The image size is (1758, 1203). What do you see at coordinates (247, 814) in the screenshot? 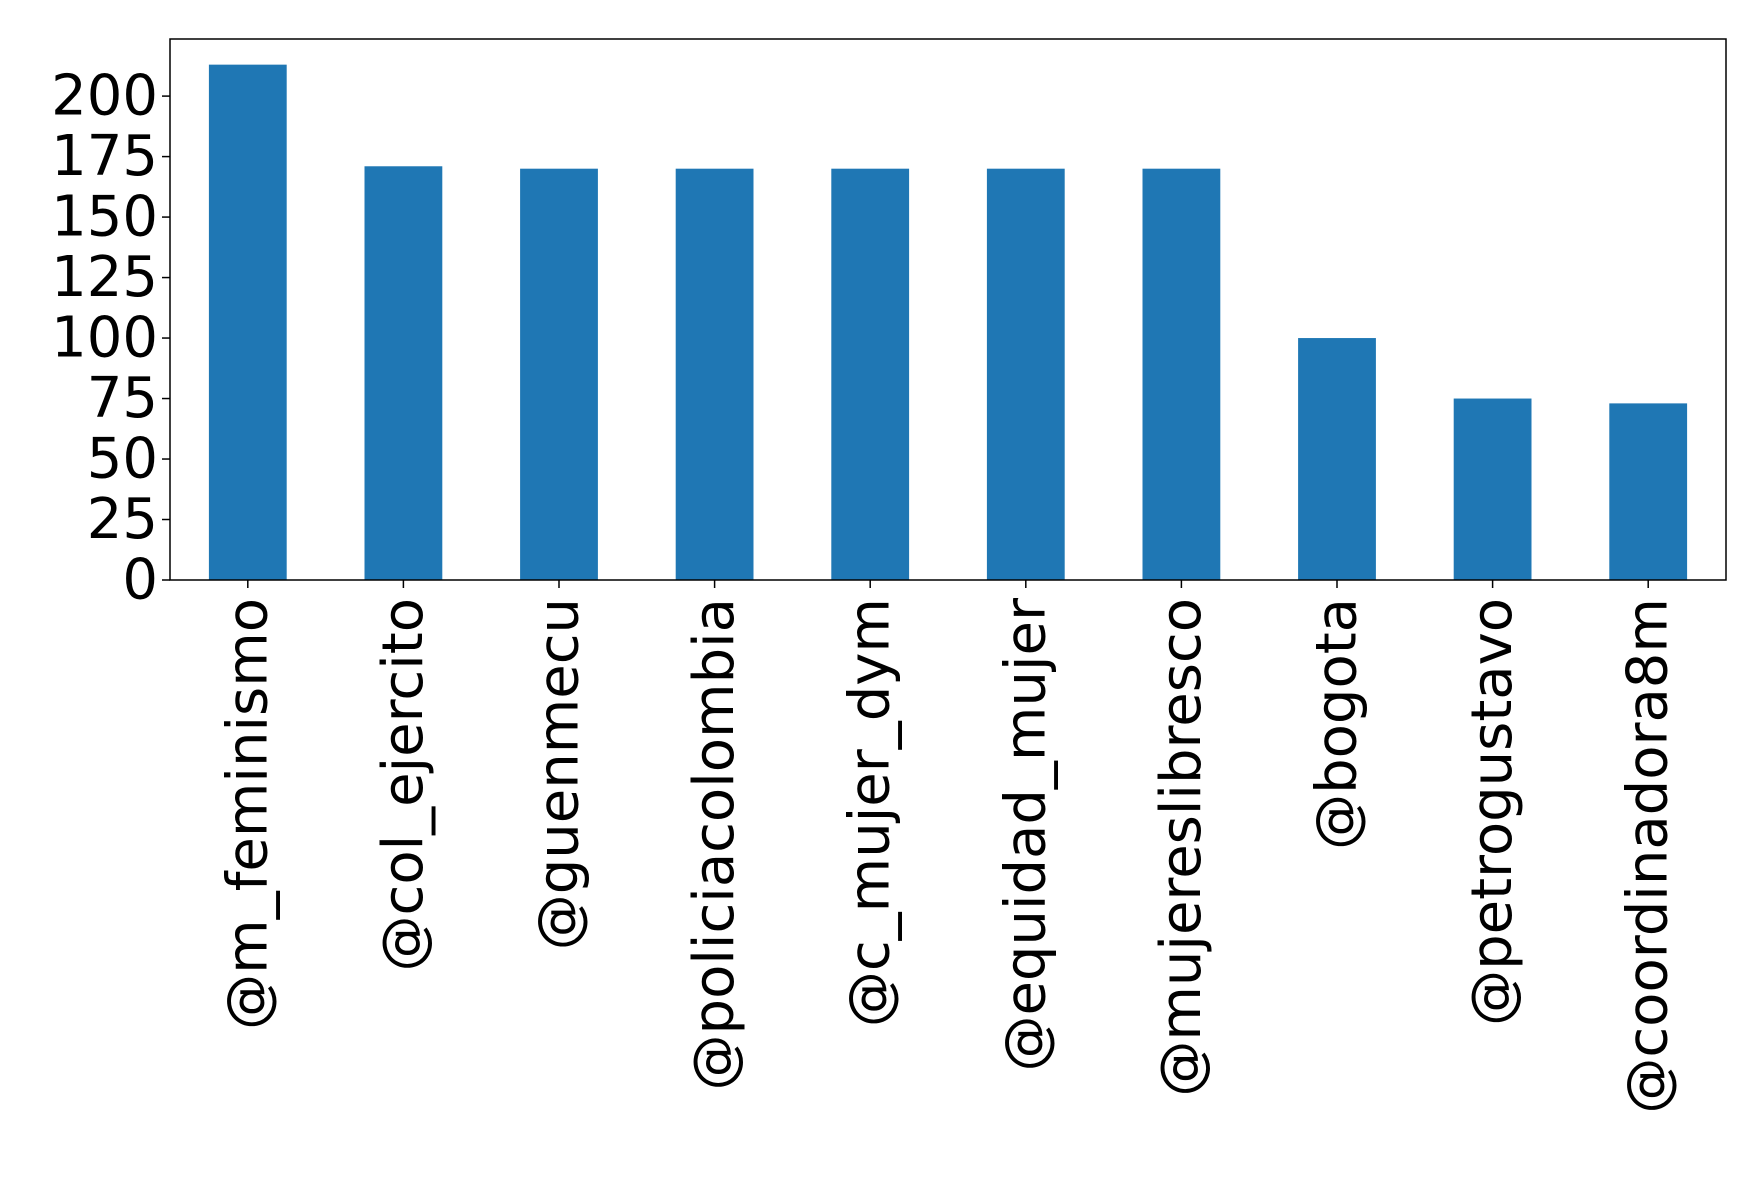
I see `x-tick-label: @m_feminismo` at bounding box center [247, 814].